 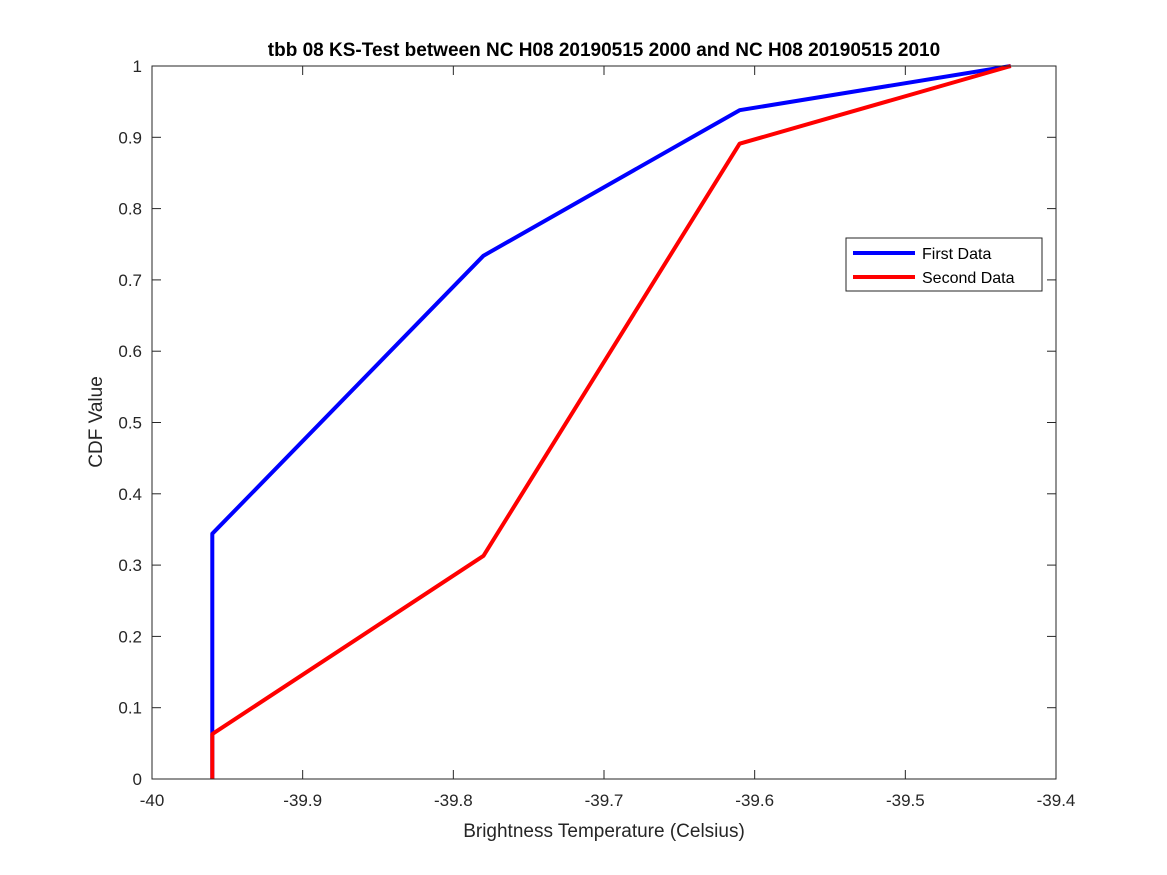 I want to click on x-tick-label: -39.7, so click(x=604, y=800).